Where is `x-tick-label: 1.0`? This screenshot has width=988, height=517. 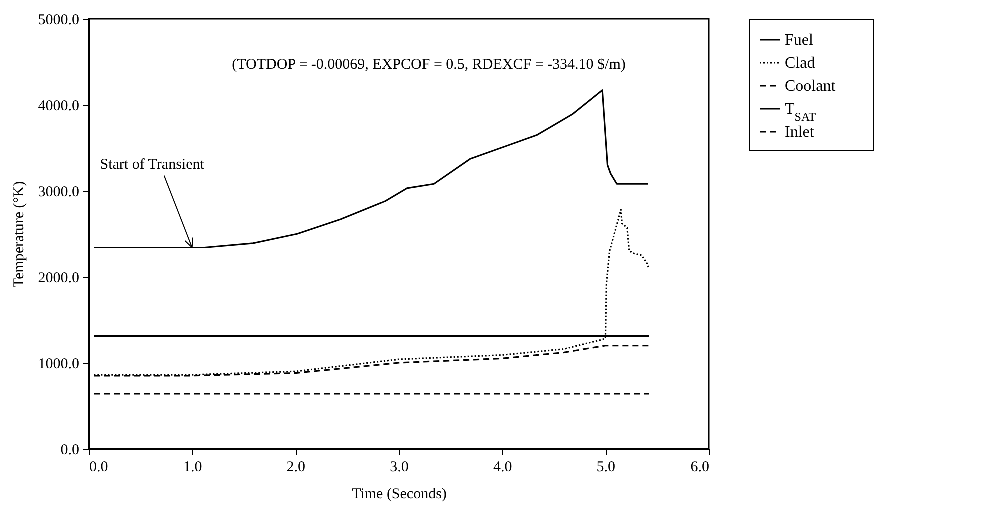 x-tick-label: 1.0 is located at coordinates (192, 468).